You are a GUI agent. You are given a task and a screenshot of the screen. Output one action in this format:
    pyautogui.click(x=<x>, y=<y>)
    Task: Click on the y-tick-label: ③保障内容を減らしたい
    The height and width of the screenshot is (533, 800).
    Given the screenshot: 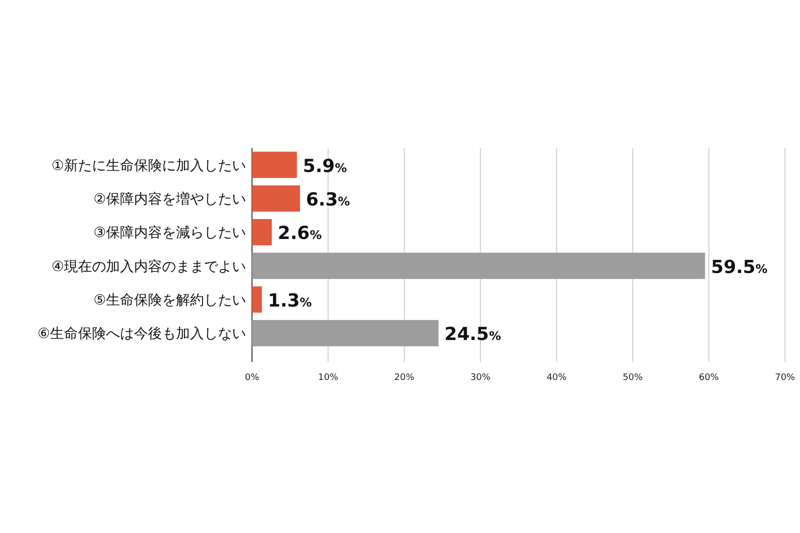 What is the action you would take?
    pyautogui.click(x=169, y=233)
    